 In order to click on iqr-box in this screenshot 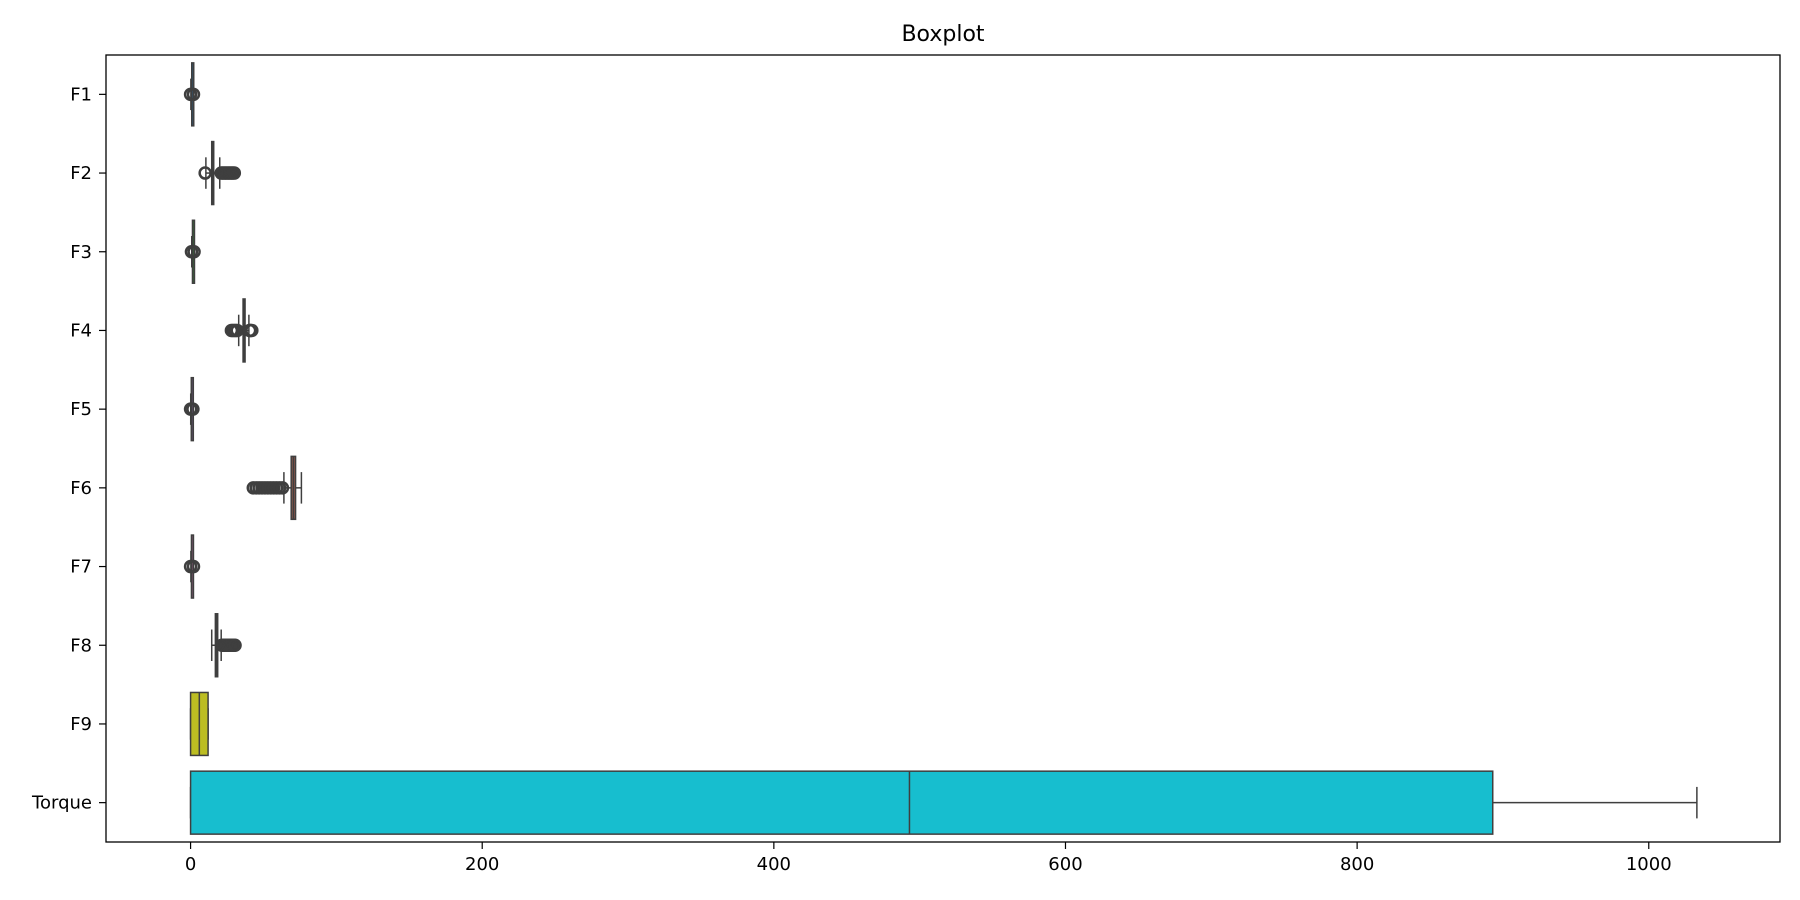, I will do `click(841, 802)`.